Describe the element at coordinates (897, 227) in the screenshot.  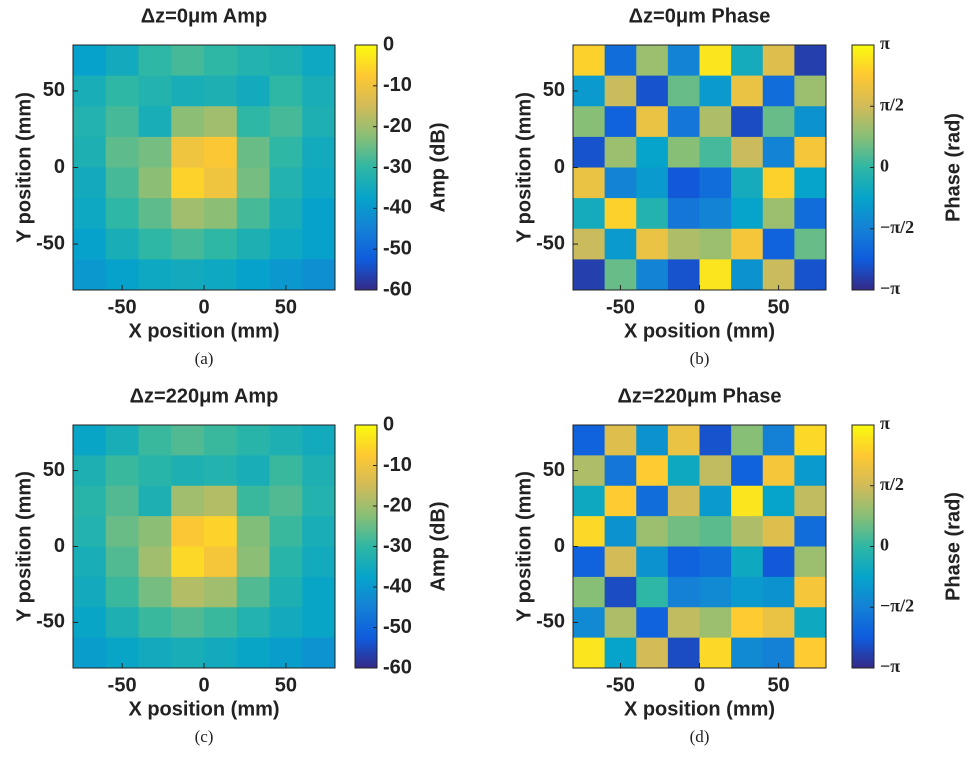
I see `colorbar-tick-label: −π/2` at that location.